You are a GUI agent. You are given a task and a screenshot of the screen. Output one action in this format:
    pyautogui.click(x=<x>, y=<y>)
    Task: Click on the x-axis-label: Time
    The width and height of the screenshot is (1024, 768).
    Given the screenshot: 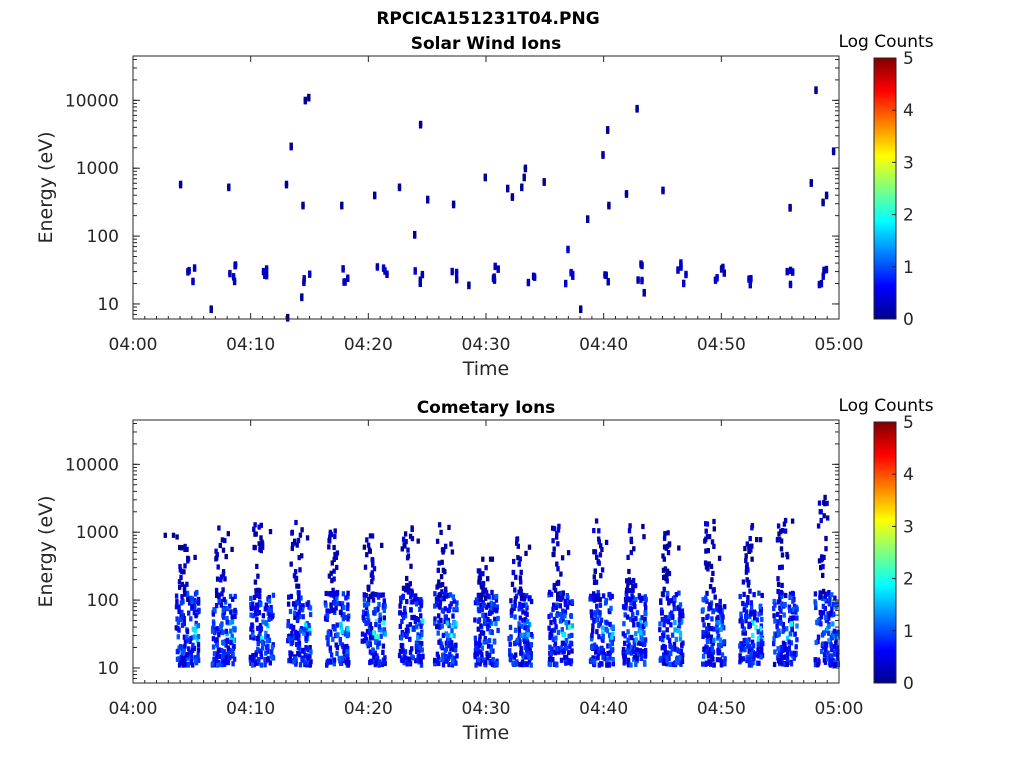 What is the action you would take?
    pyautogui.click(x=486, y=733)
    